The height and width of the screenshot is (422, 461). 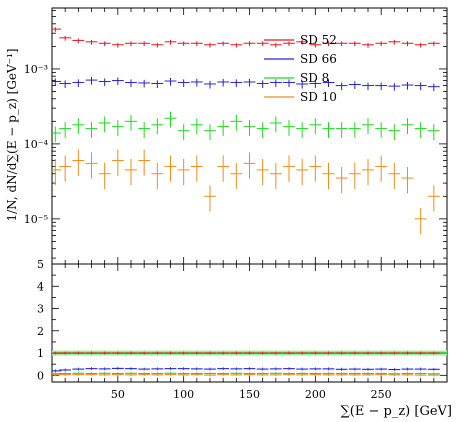 I want to click on legend-sd-8-label: SD 8, so click(x=314, y=78).